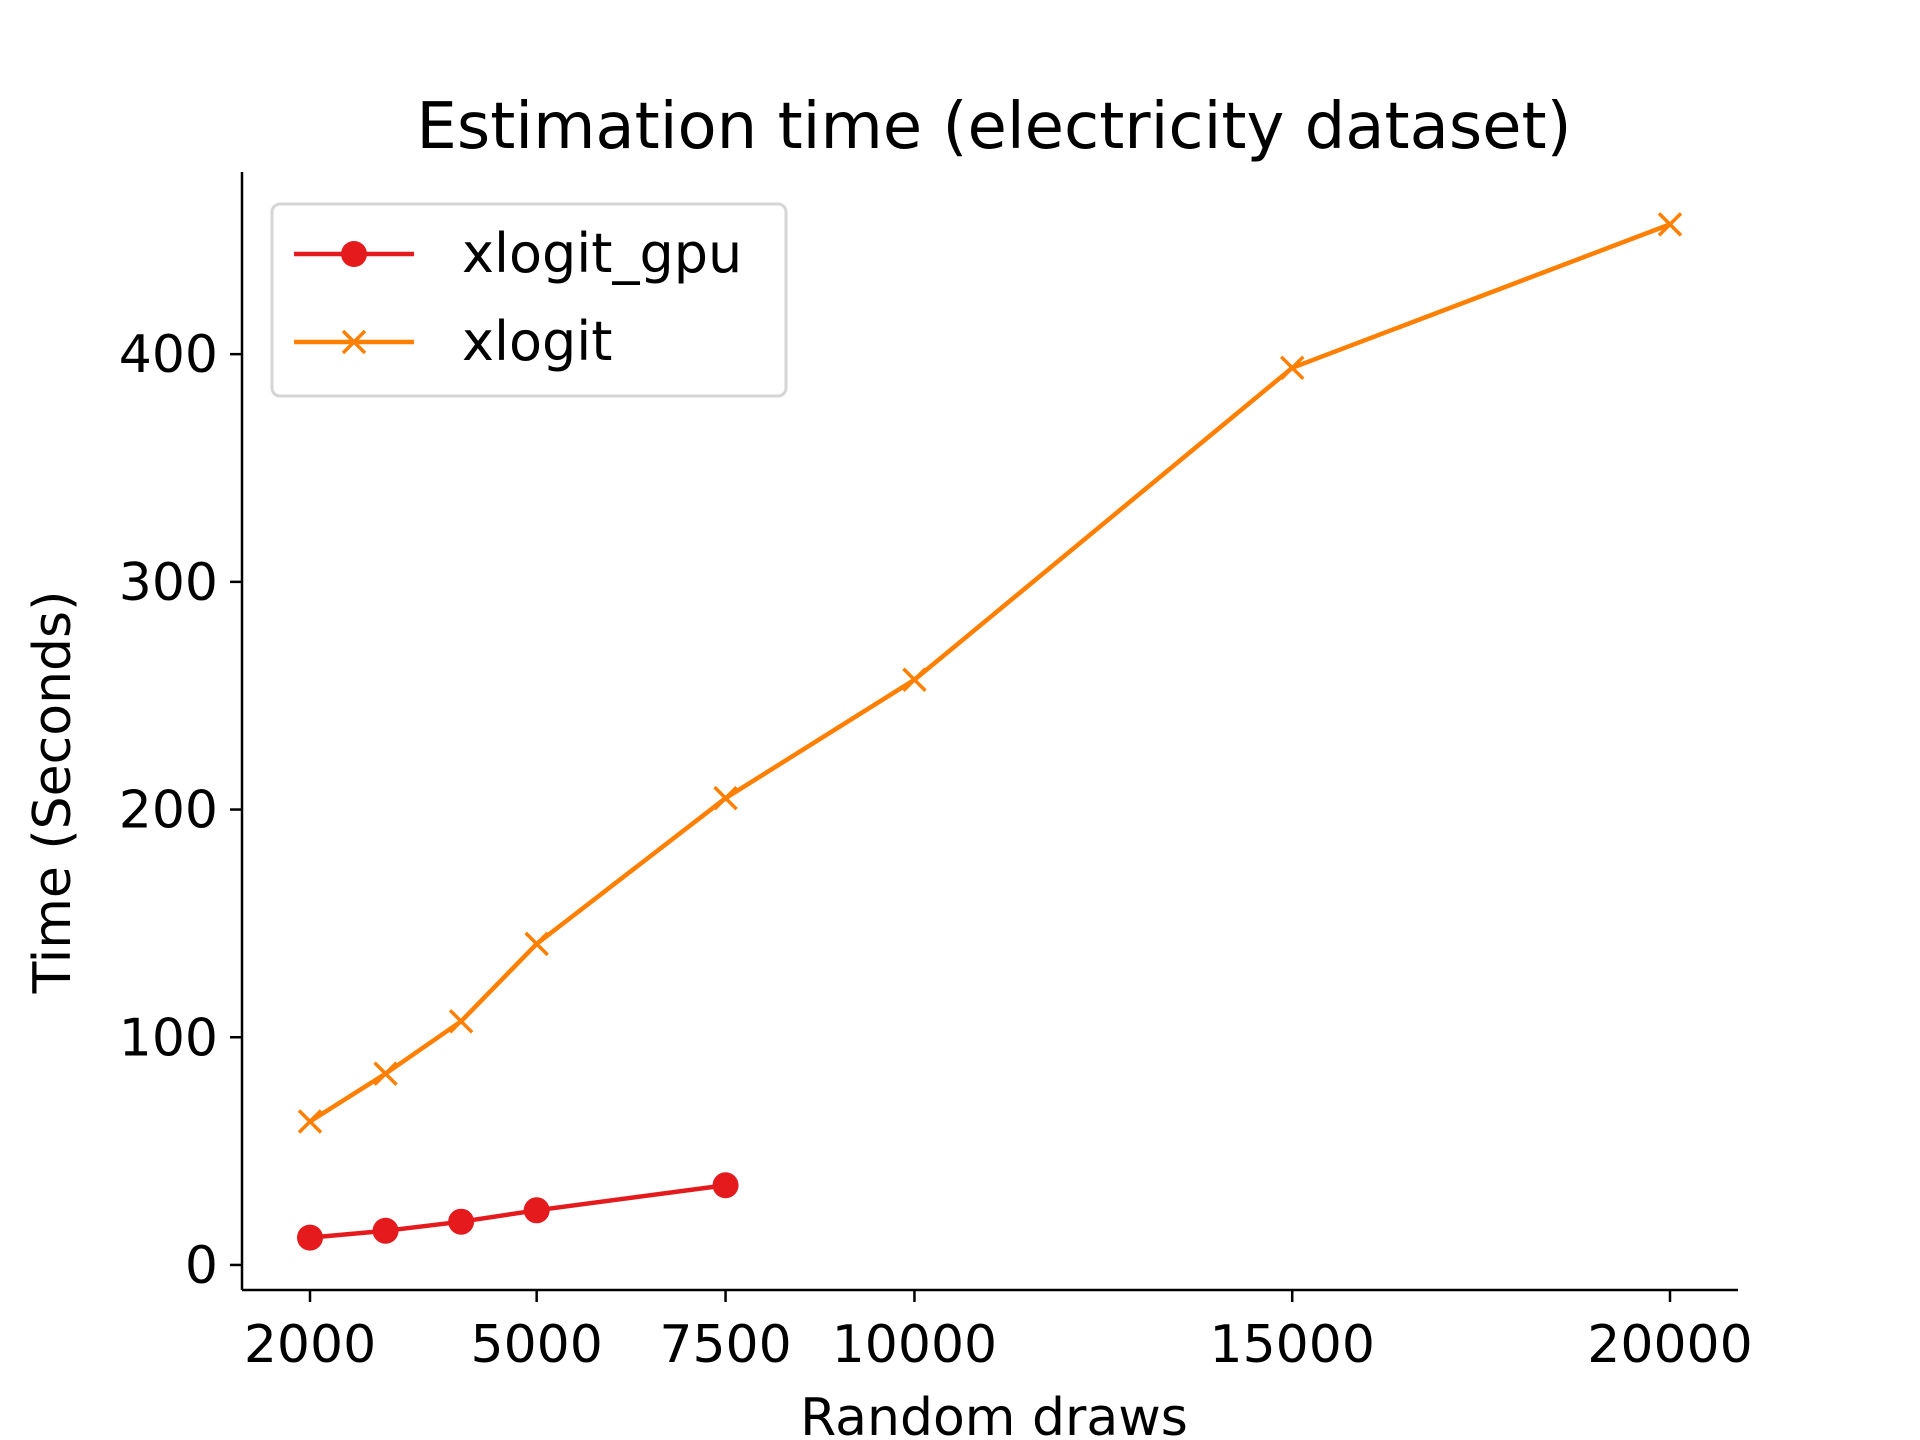 Image resolution: width=1920 pixels, height=1440 pixels. Describe the element at coordinates (602, 253) in the screenshot. I see `legend-label-xlogit_gpu: xlogit_gpu` at that location.